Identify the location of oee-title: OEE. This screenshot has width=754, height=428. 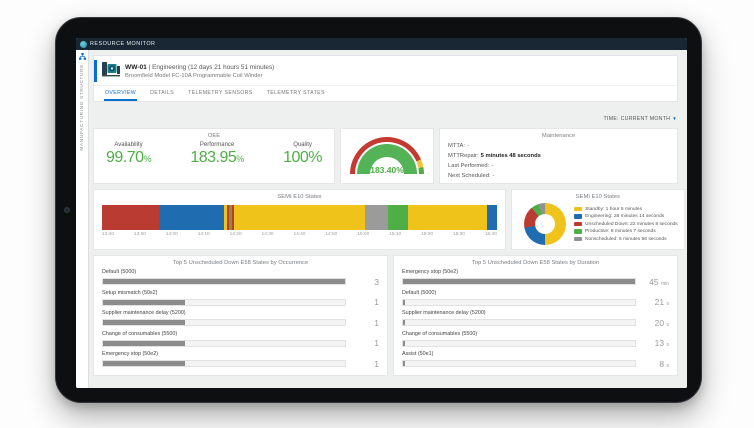
(214, 136).